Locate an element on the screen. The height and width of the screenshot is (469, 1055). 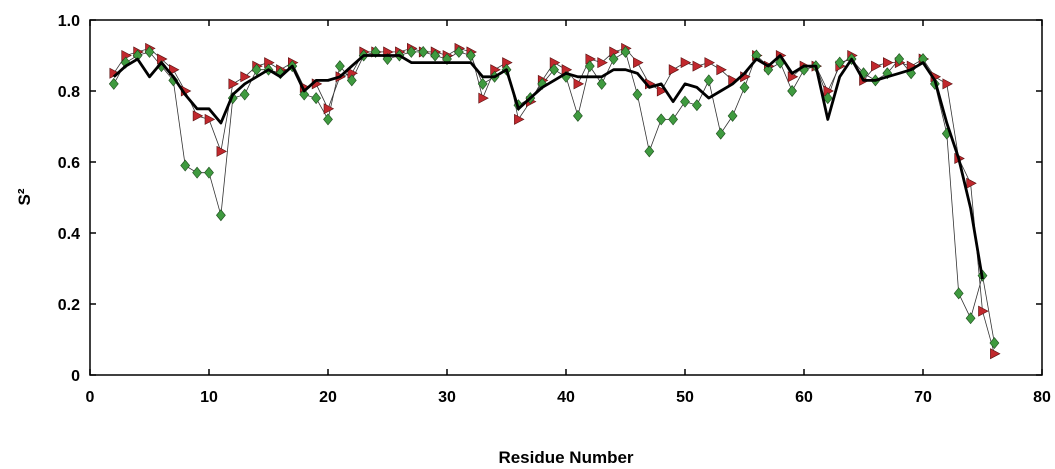
x-tick-label: 10 is located at coordinates (209, 397).